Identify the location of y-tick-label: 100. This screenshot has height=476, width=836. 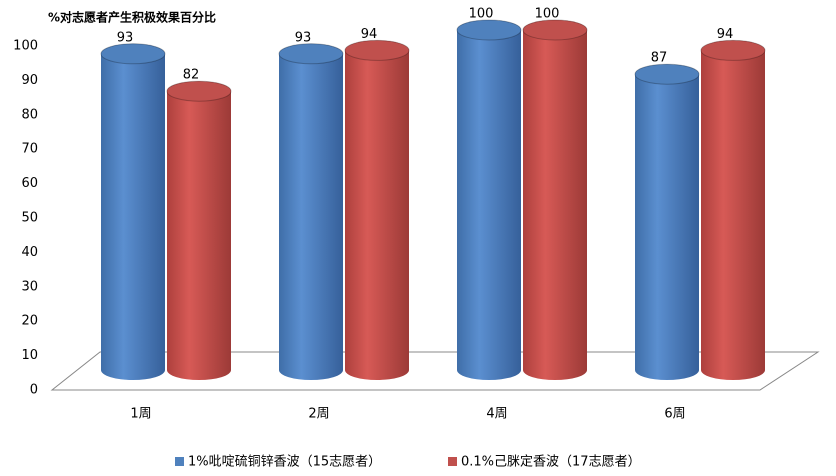
(25, 46).